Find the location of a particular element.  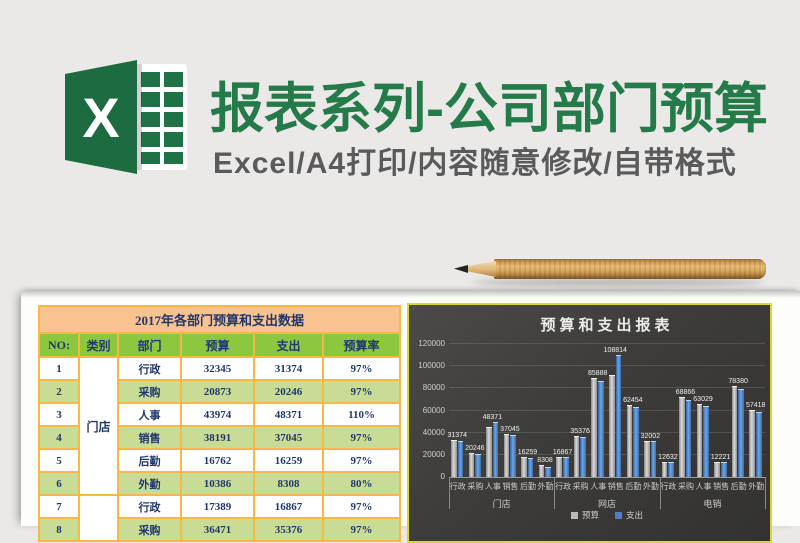

legend-item: 支出 is located at coordinates (629, 515).